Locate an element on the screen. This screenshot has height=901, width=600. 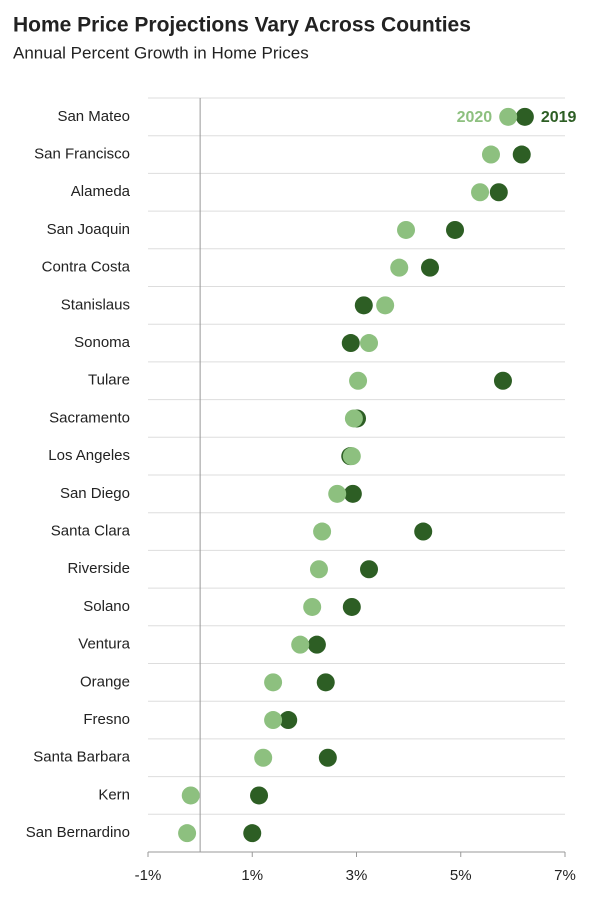
x-tick-label: 3% is located at coordinates (357, 875).